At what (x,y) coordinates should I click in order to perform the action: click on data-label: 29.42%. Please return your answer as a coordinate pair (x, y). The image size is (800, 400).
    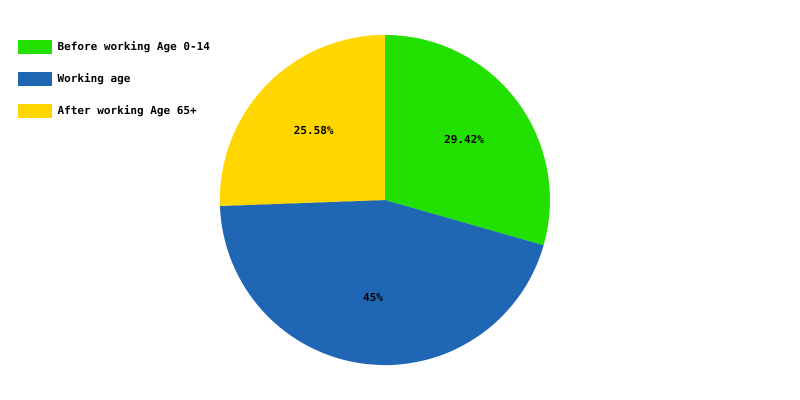
    Looking at the image, I should click on (464, 139).